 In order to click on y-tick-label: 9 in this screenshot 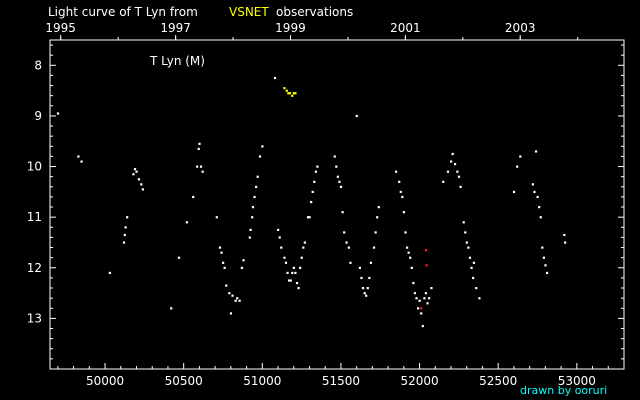, I will do `click(38, 116)`.